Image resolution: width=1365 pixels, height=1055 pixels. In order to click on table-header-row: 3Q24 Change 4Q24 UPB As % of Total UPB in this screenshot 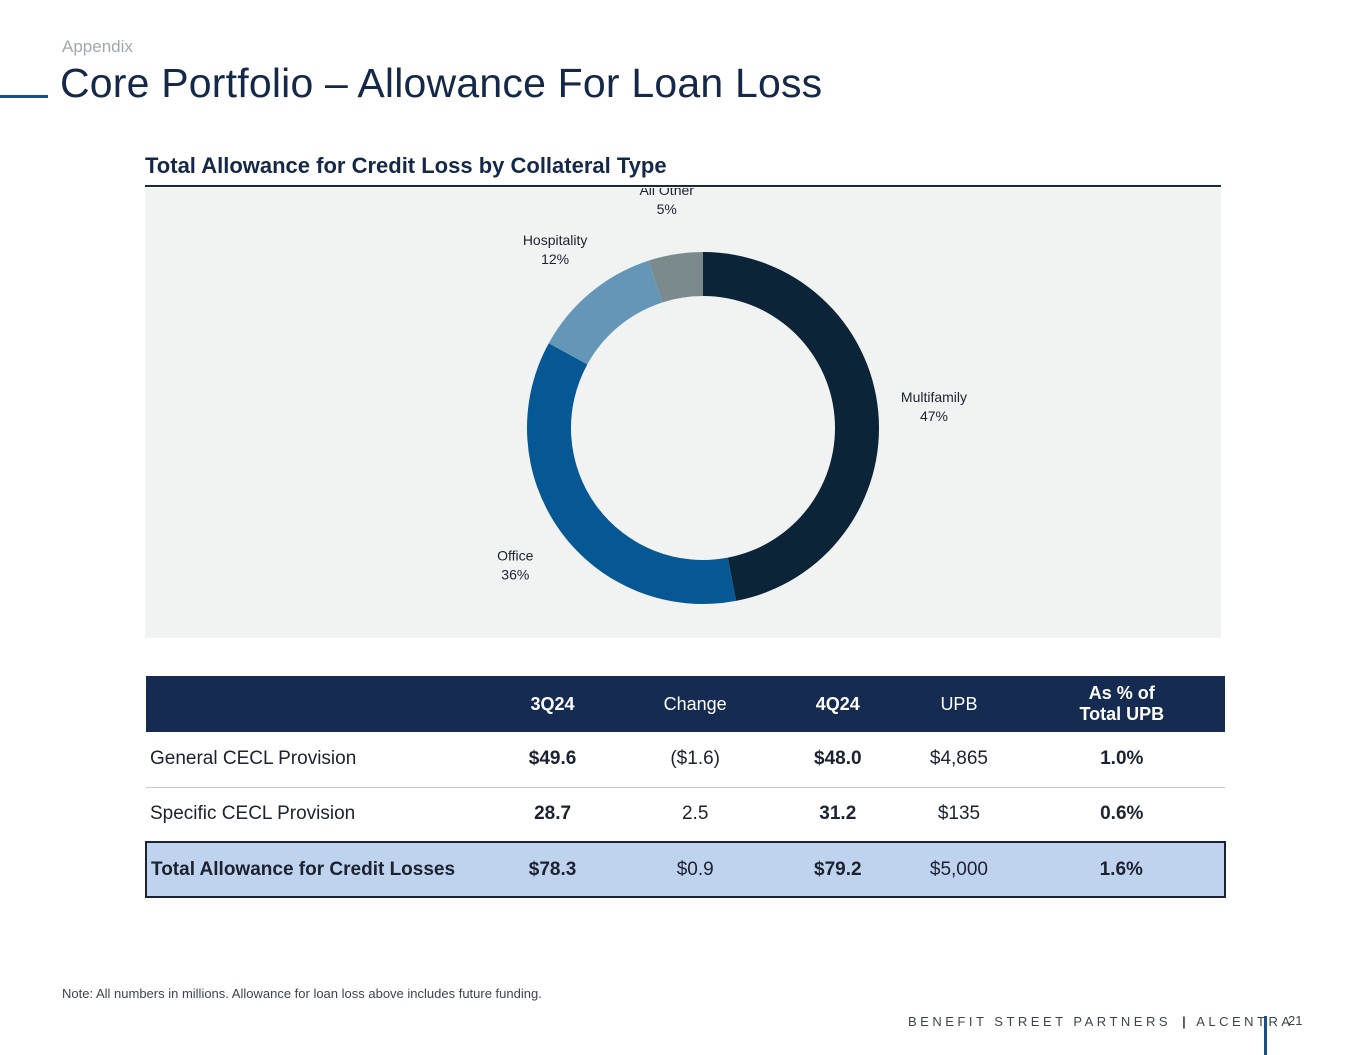, I will do `click(685, 704)`.